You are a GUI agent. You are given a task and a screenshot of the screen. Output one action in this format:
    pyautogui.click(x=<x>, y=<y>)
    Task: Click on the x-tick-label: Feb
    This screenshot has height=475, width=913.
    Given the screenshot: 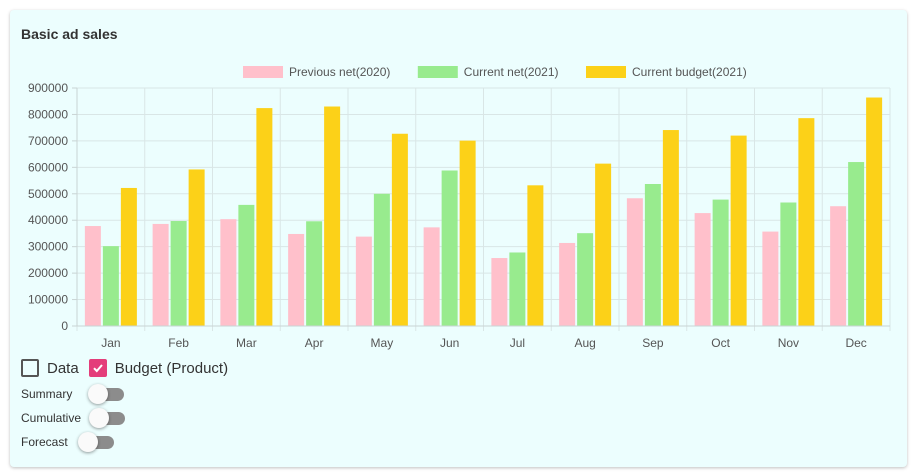 What is the action you would take?
    pyautogui.click(x=178, y=343)
    